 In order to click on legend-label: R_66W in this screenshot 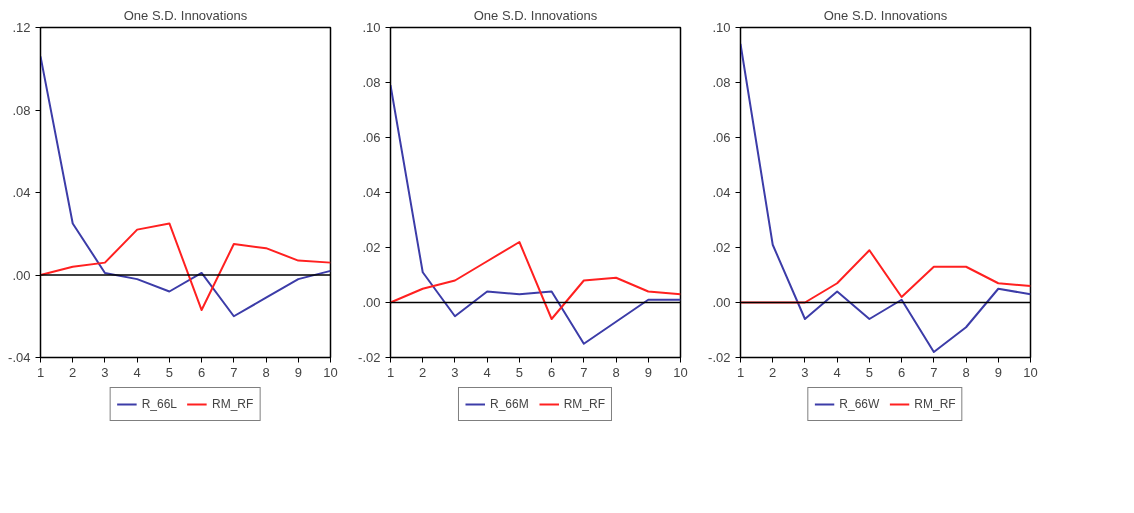, I will do `click(859, 404)`.